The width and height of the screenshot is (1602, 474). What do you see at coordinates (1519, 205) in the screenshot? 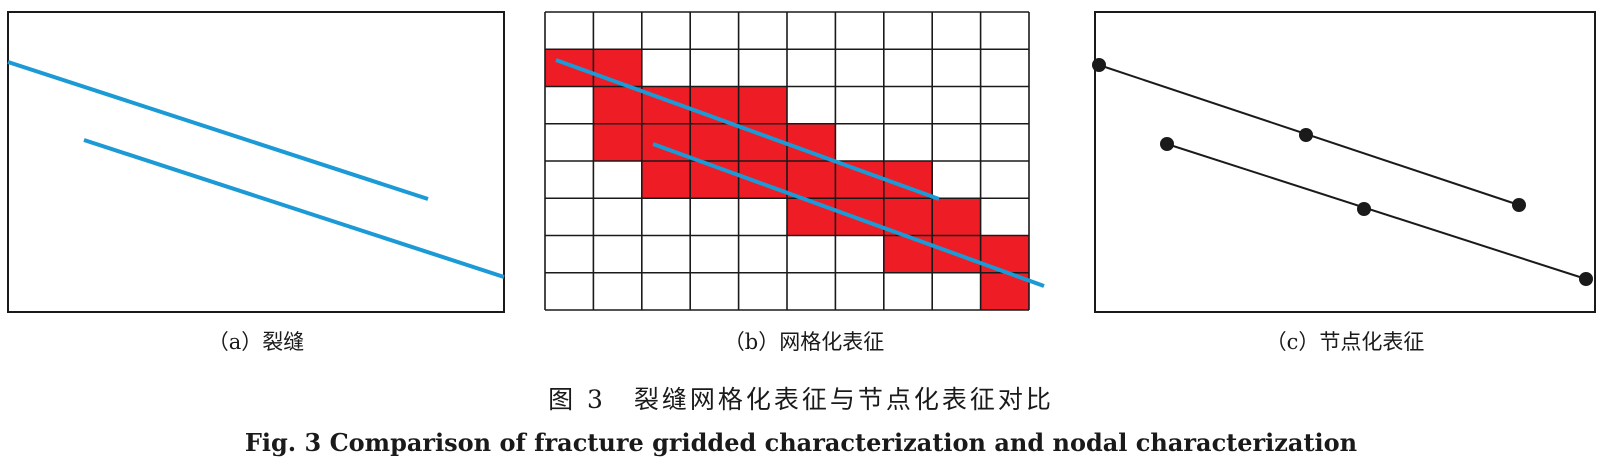
I see `node-1c` at bounding box center [1519, 205].